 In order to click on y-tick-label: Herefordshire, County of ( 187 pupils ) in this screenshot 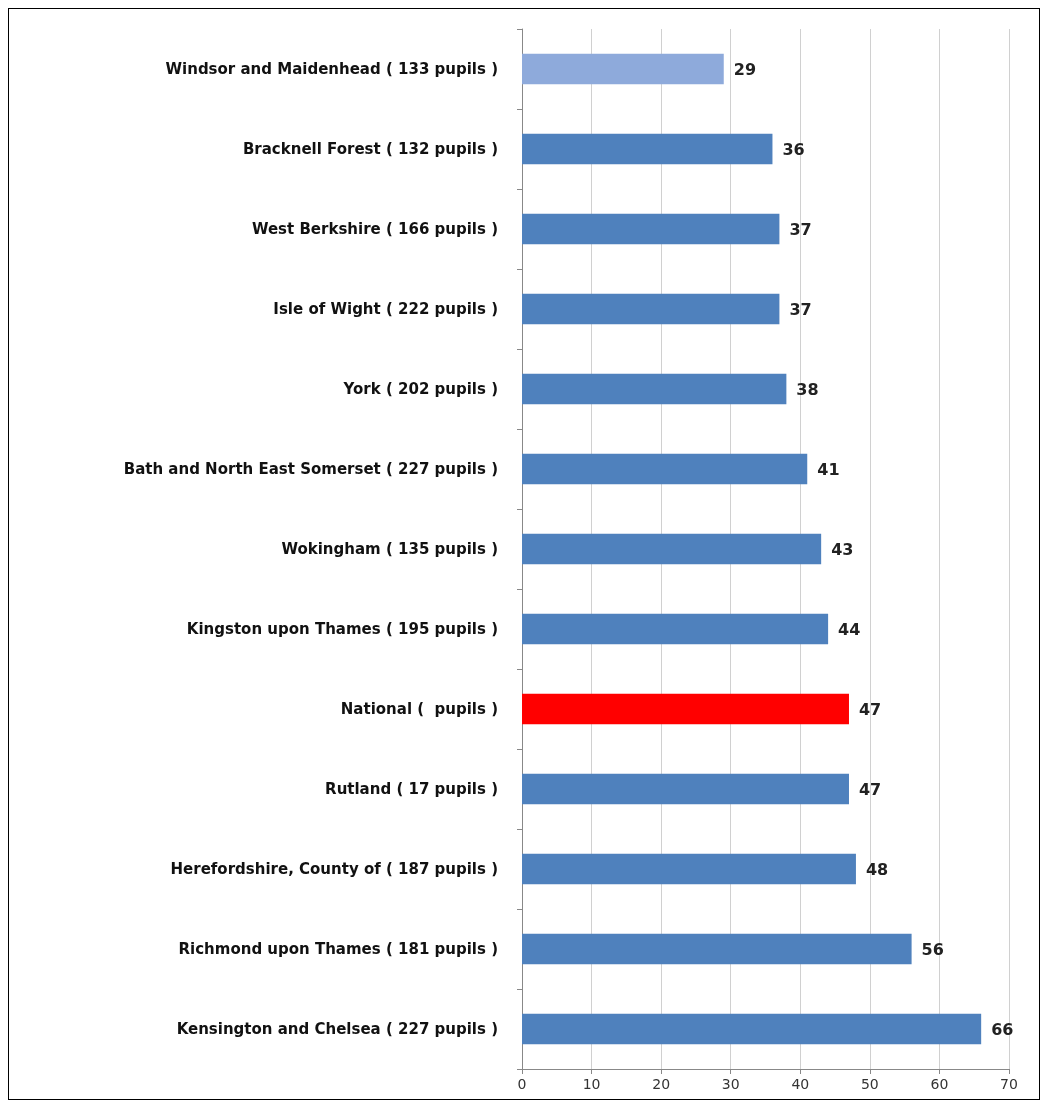, I will do `click(334, 869)`.